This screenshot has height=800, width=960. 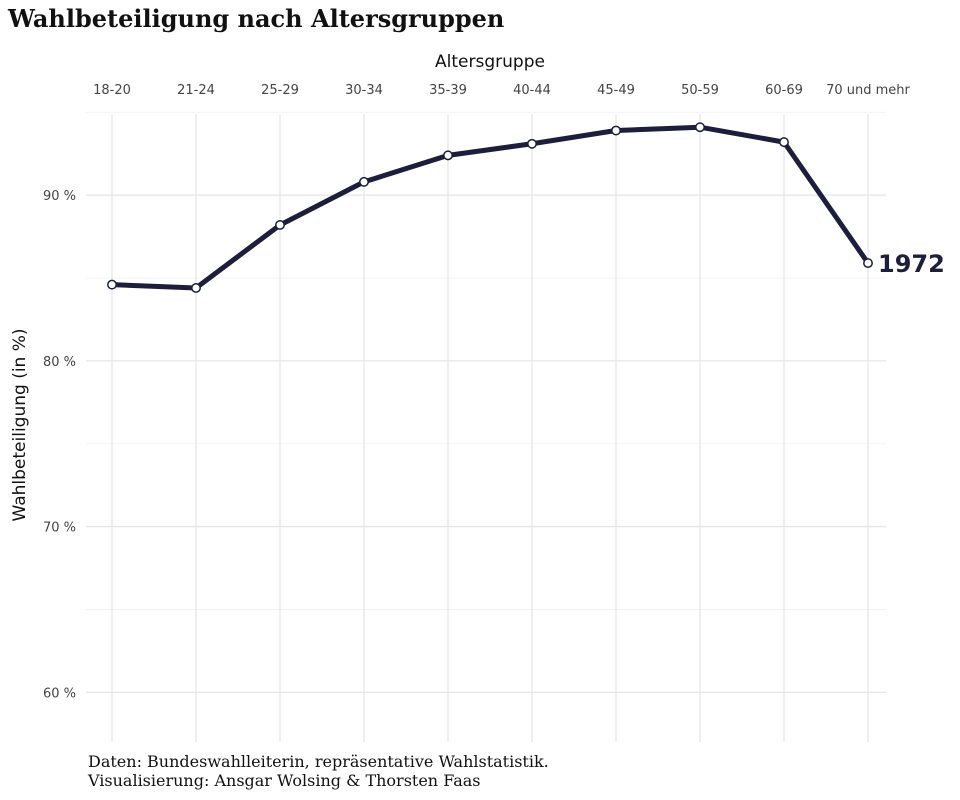 I want to click on y-tick-labels: 60 % 70 % 80 % 90 %, so click(x=59, y=445).